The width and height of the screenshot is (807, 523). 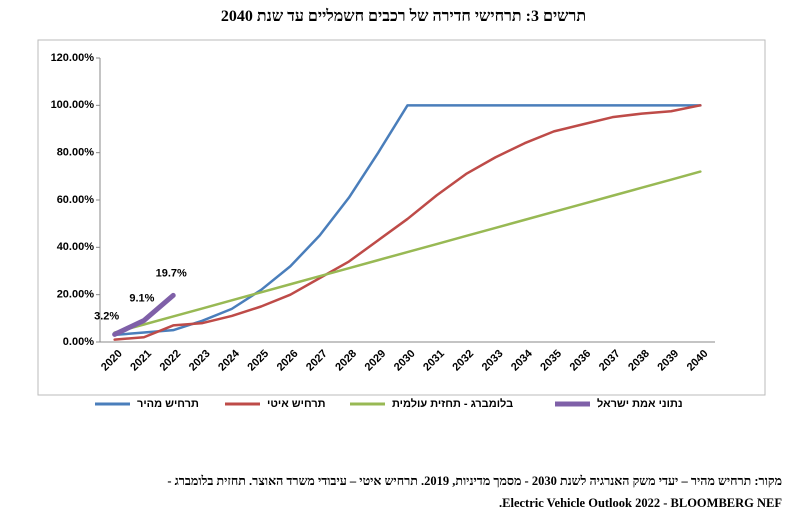 I want to click on y-tick-label: 80.00%, so click(x=76, y=153).